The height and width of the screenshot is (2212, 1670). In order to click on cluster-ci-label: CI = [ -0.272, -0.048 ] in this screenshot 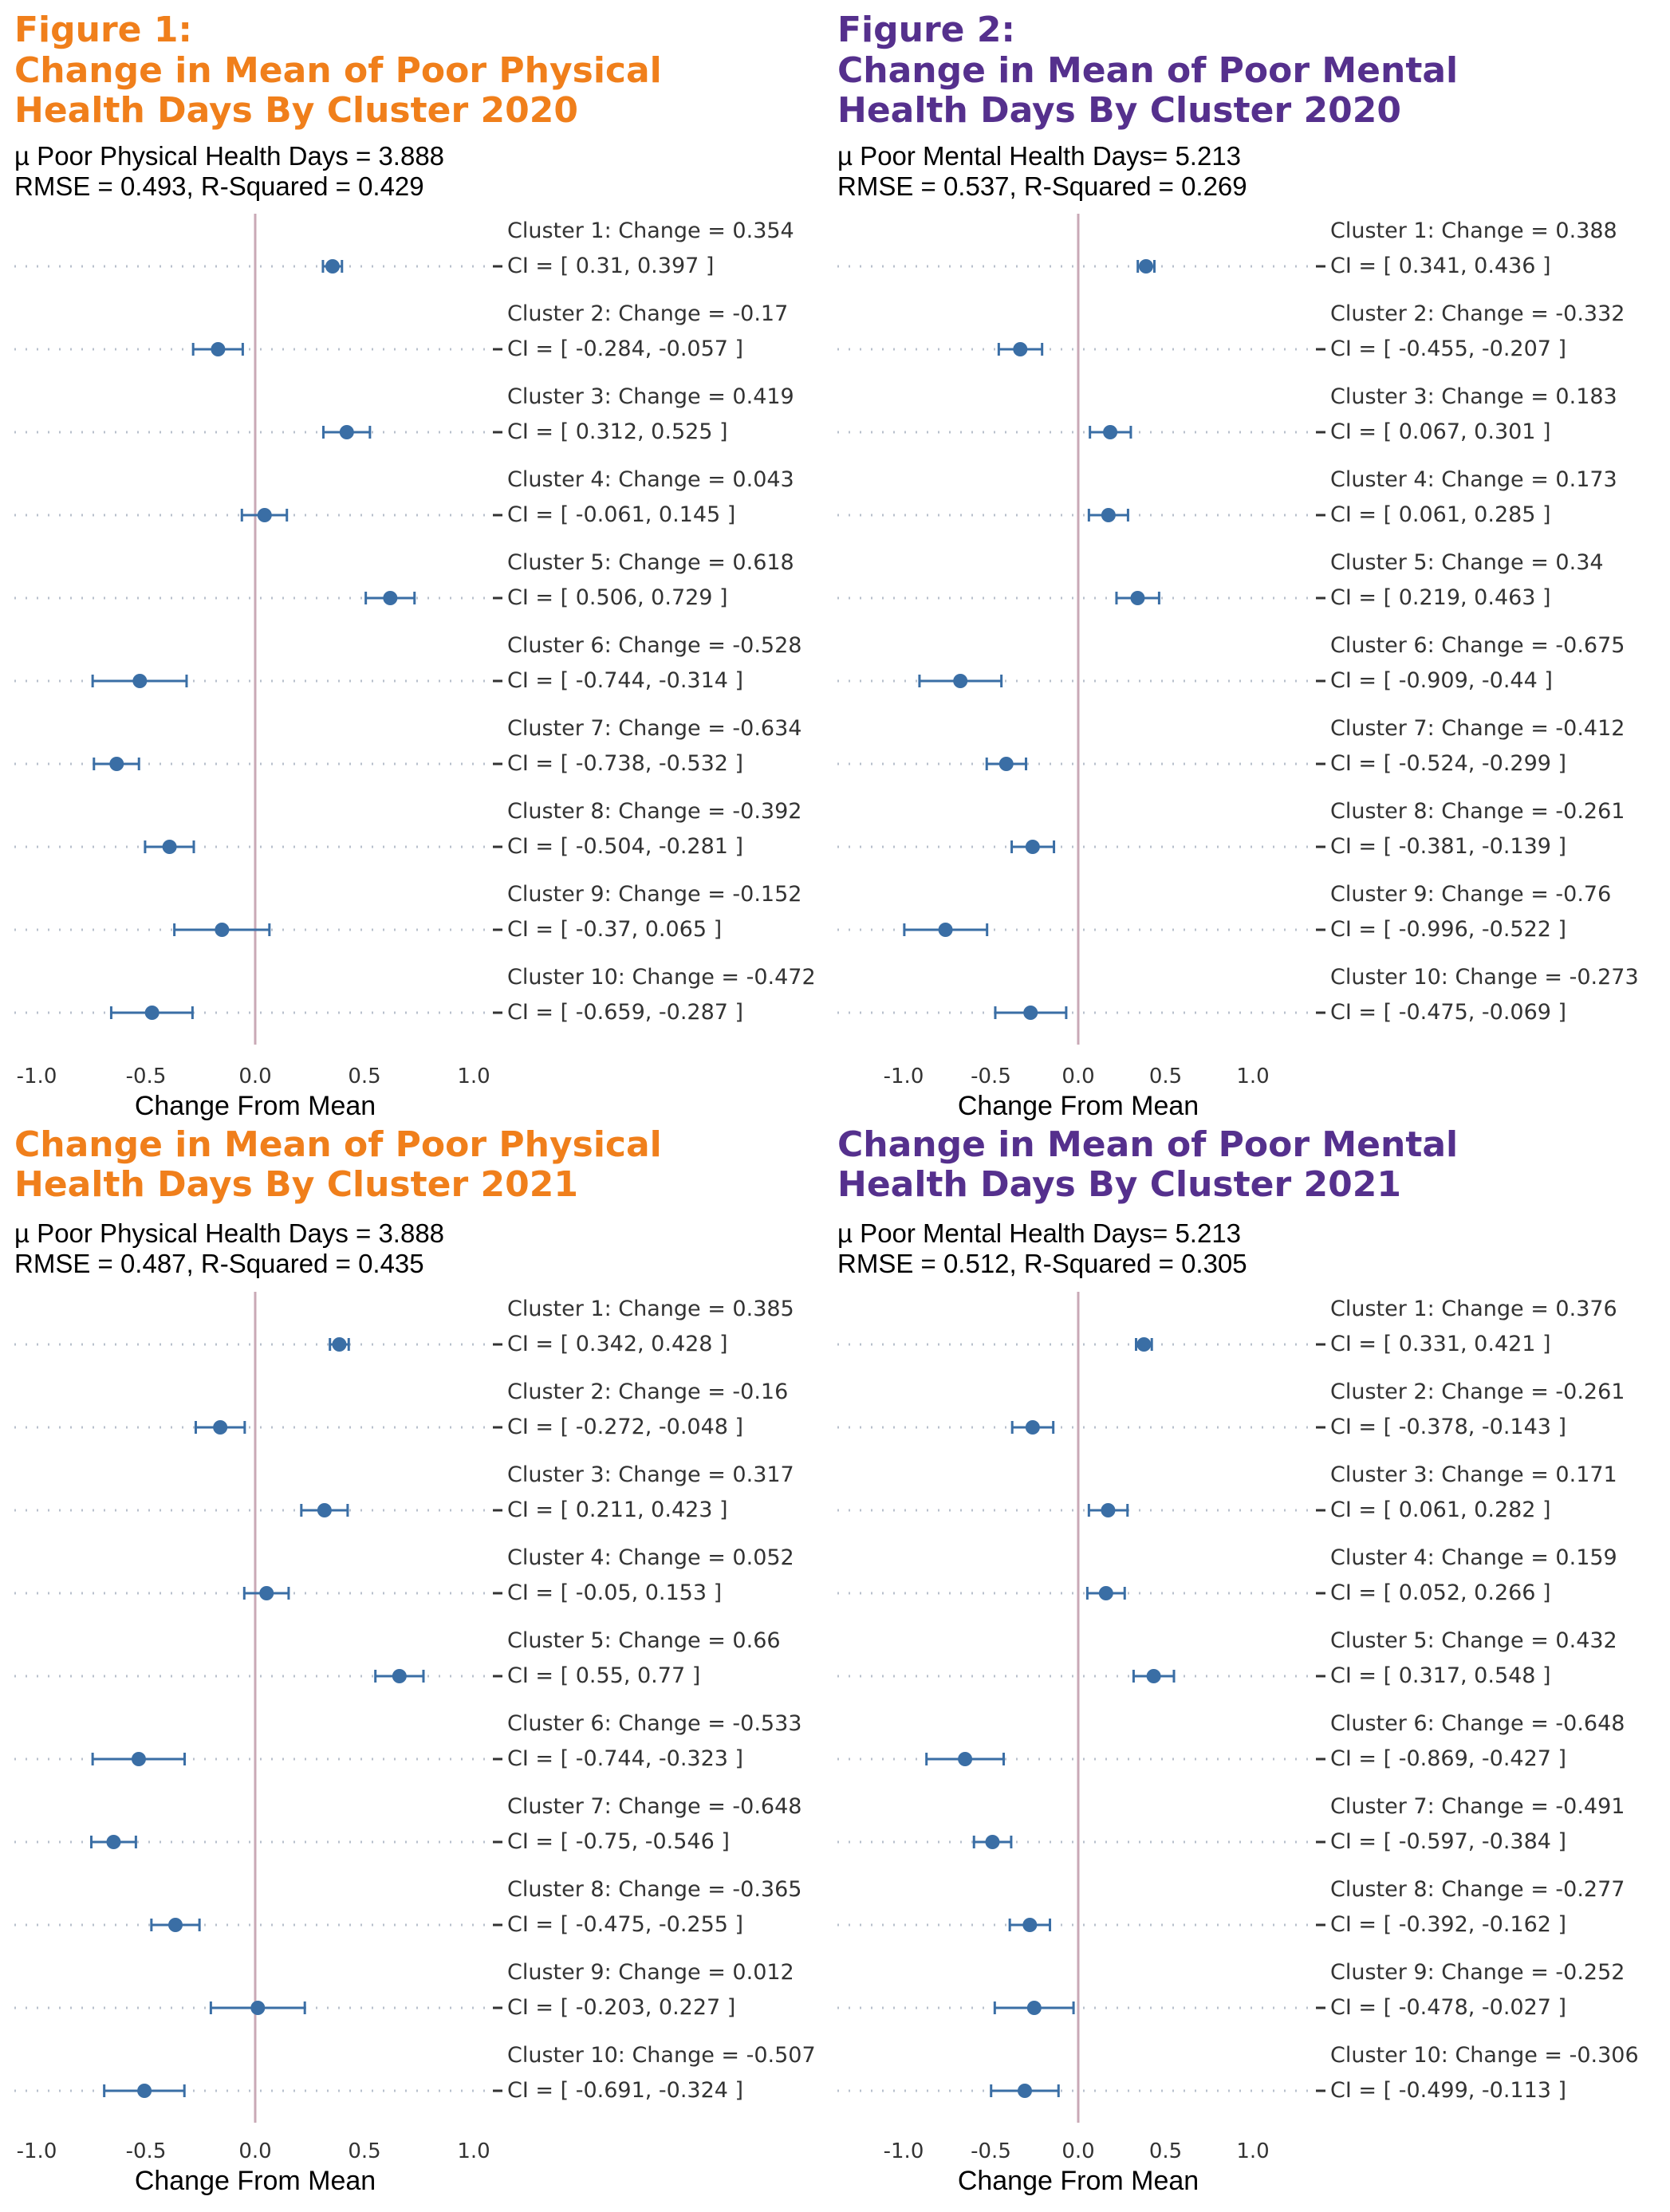, I will do `click(625, 1427)`.